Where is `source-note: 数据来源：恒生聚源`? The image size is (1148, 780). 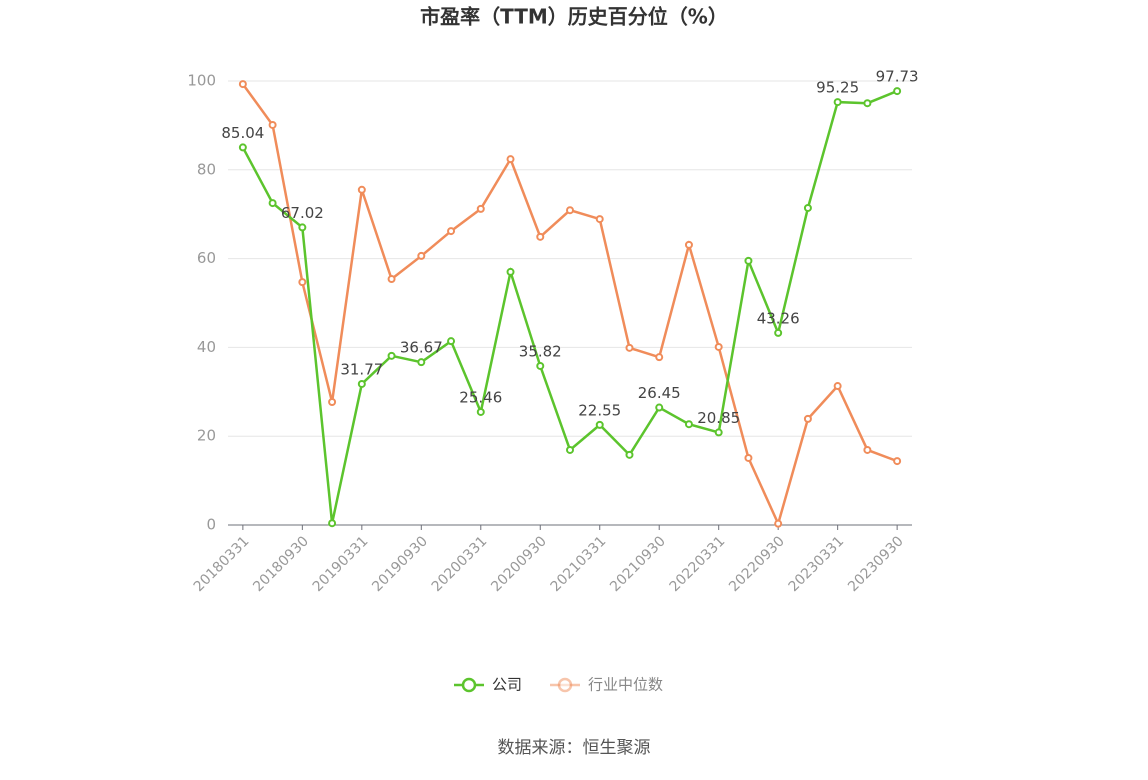
source-note: 数据来源：恒生聚源 is located at coordinates (574, 748).